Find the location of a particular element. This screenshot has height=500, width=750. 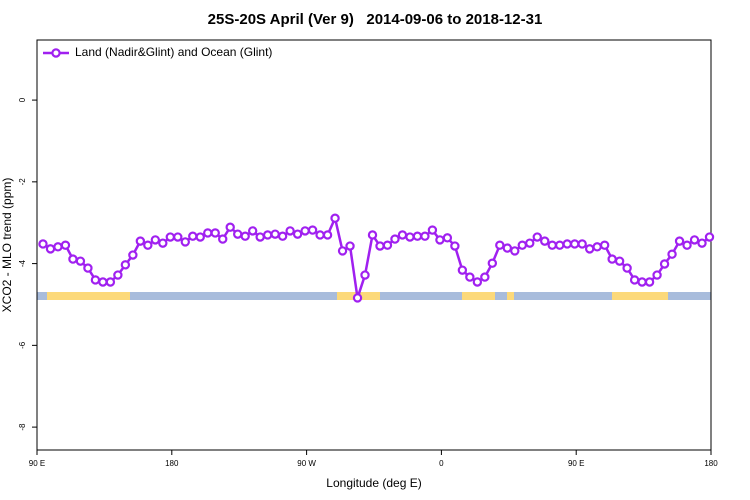

x-tick-label: 0 is located at coordinates (441, 463).